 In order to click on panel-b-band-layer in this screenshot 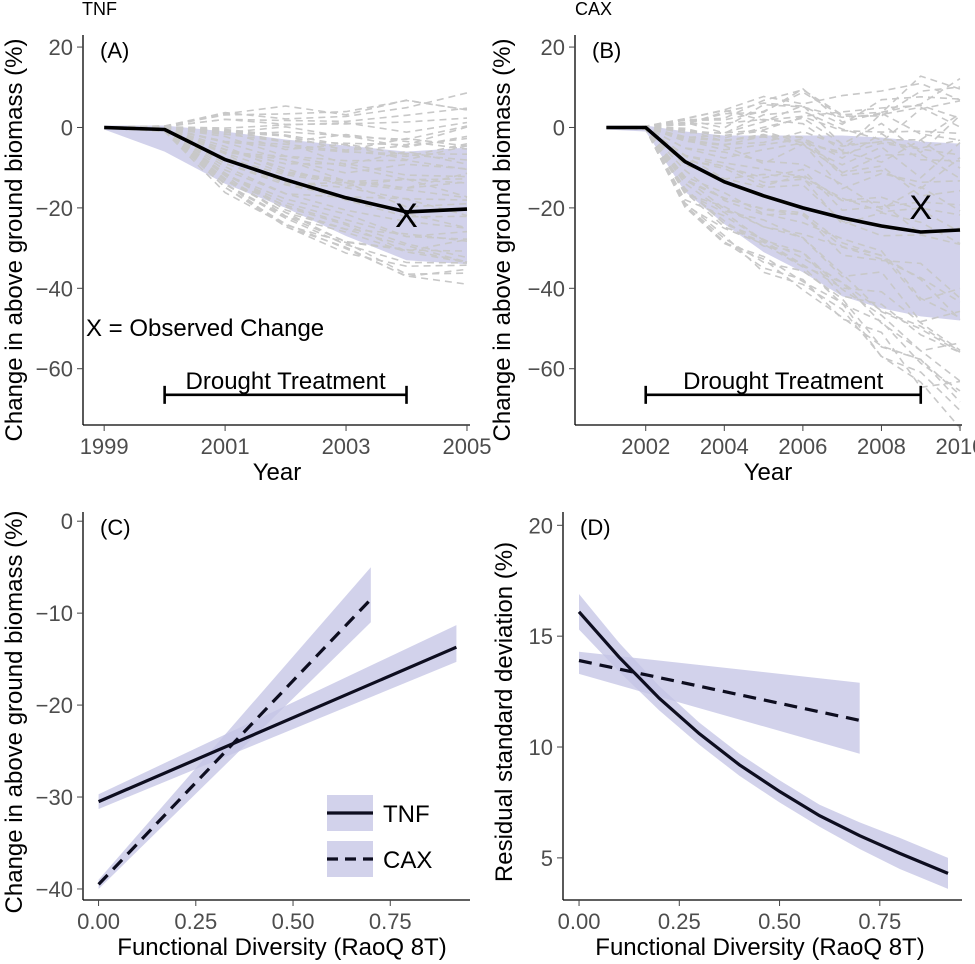, I will do `click(783, 223)`.